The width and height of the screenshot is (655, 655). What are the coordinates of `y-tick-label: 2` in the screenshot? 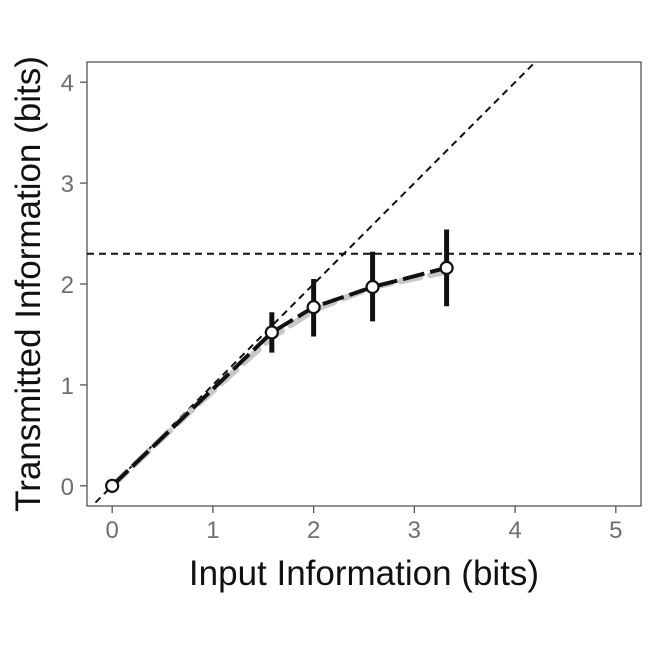 It's located at (67, 285).